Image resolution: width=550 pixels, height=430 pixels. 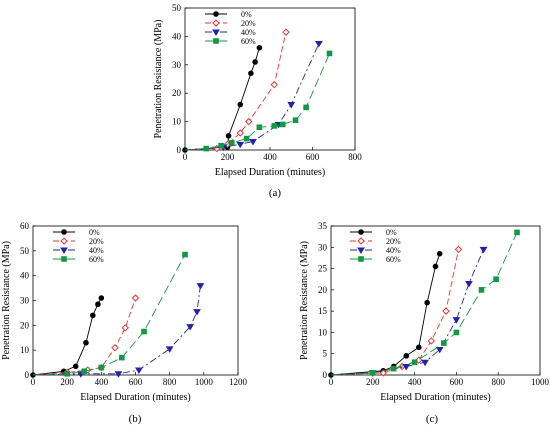 What do you see at coordinates (179, 150) in the screenshot?
I see `y-tick-label: 0` at bounding box center [179, 150].